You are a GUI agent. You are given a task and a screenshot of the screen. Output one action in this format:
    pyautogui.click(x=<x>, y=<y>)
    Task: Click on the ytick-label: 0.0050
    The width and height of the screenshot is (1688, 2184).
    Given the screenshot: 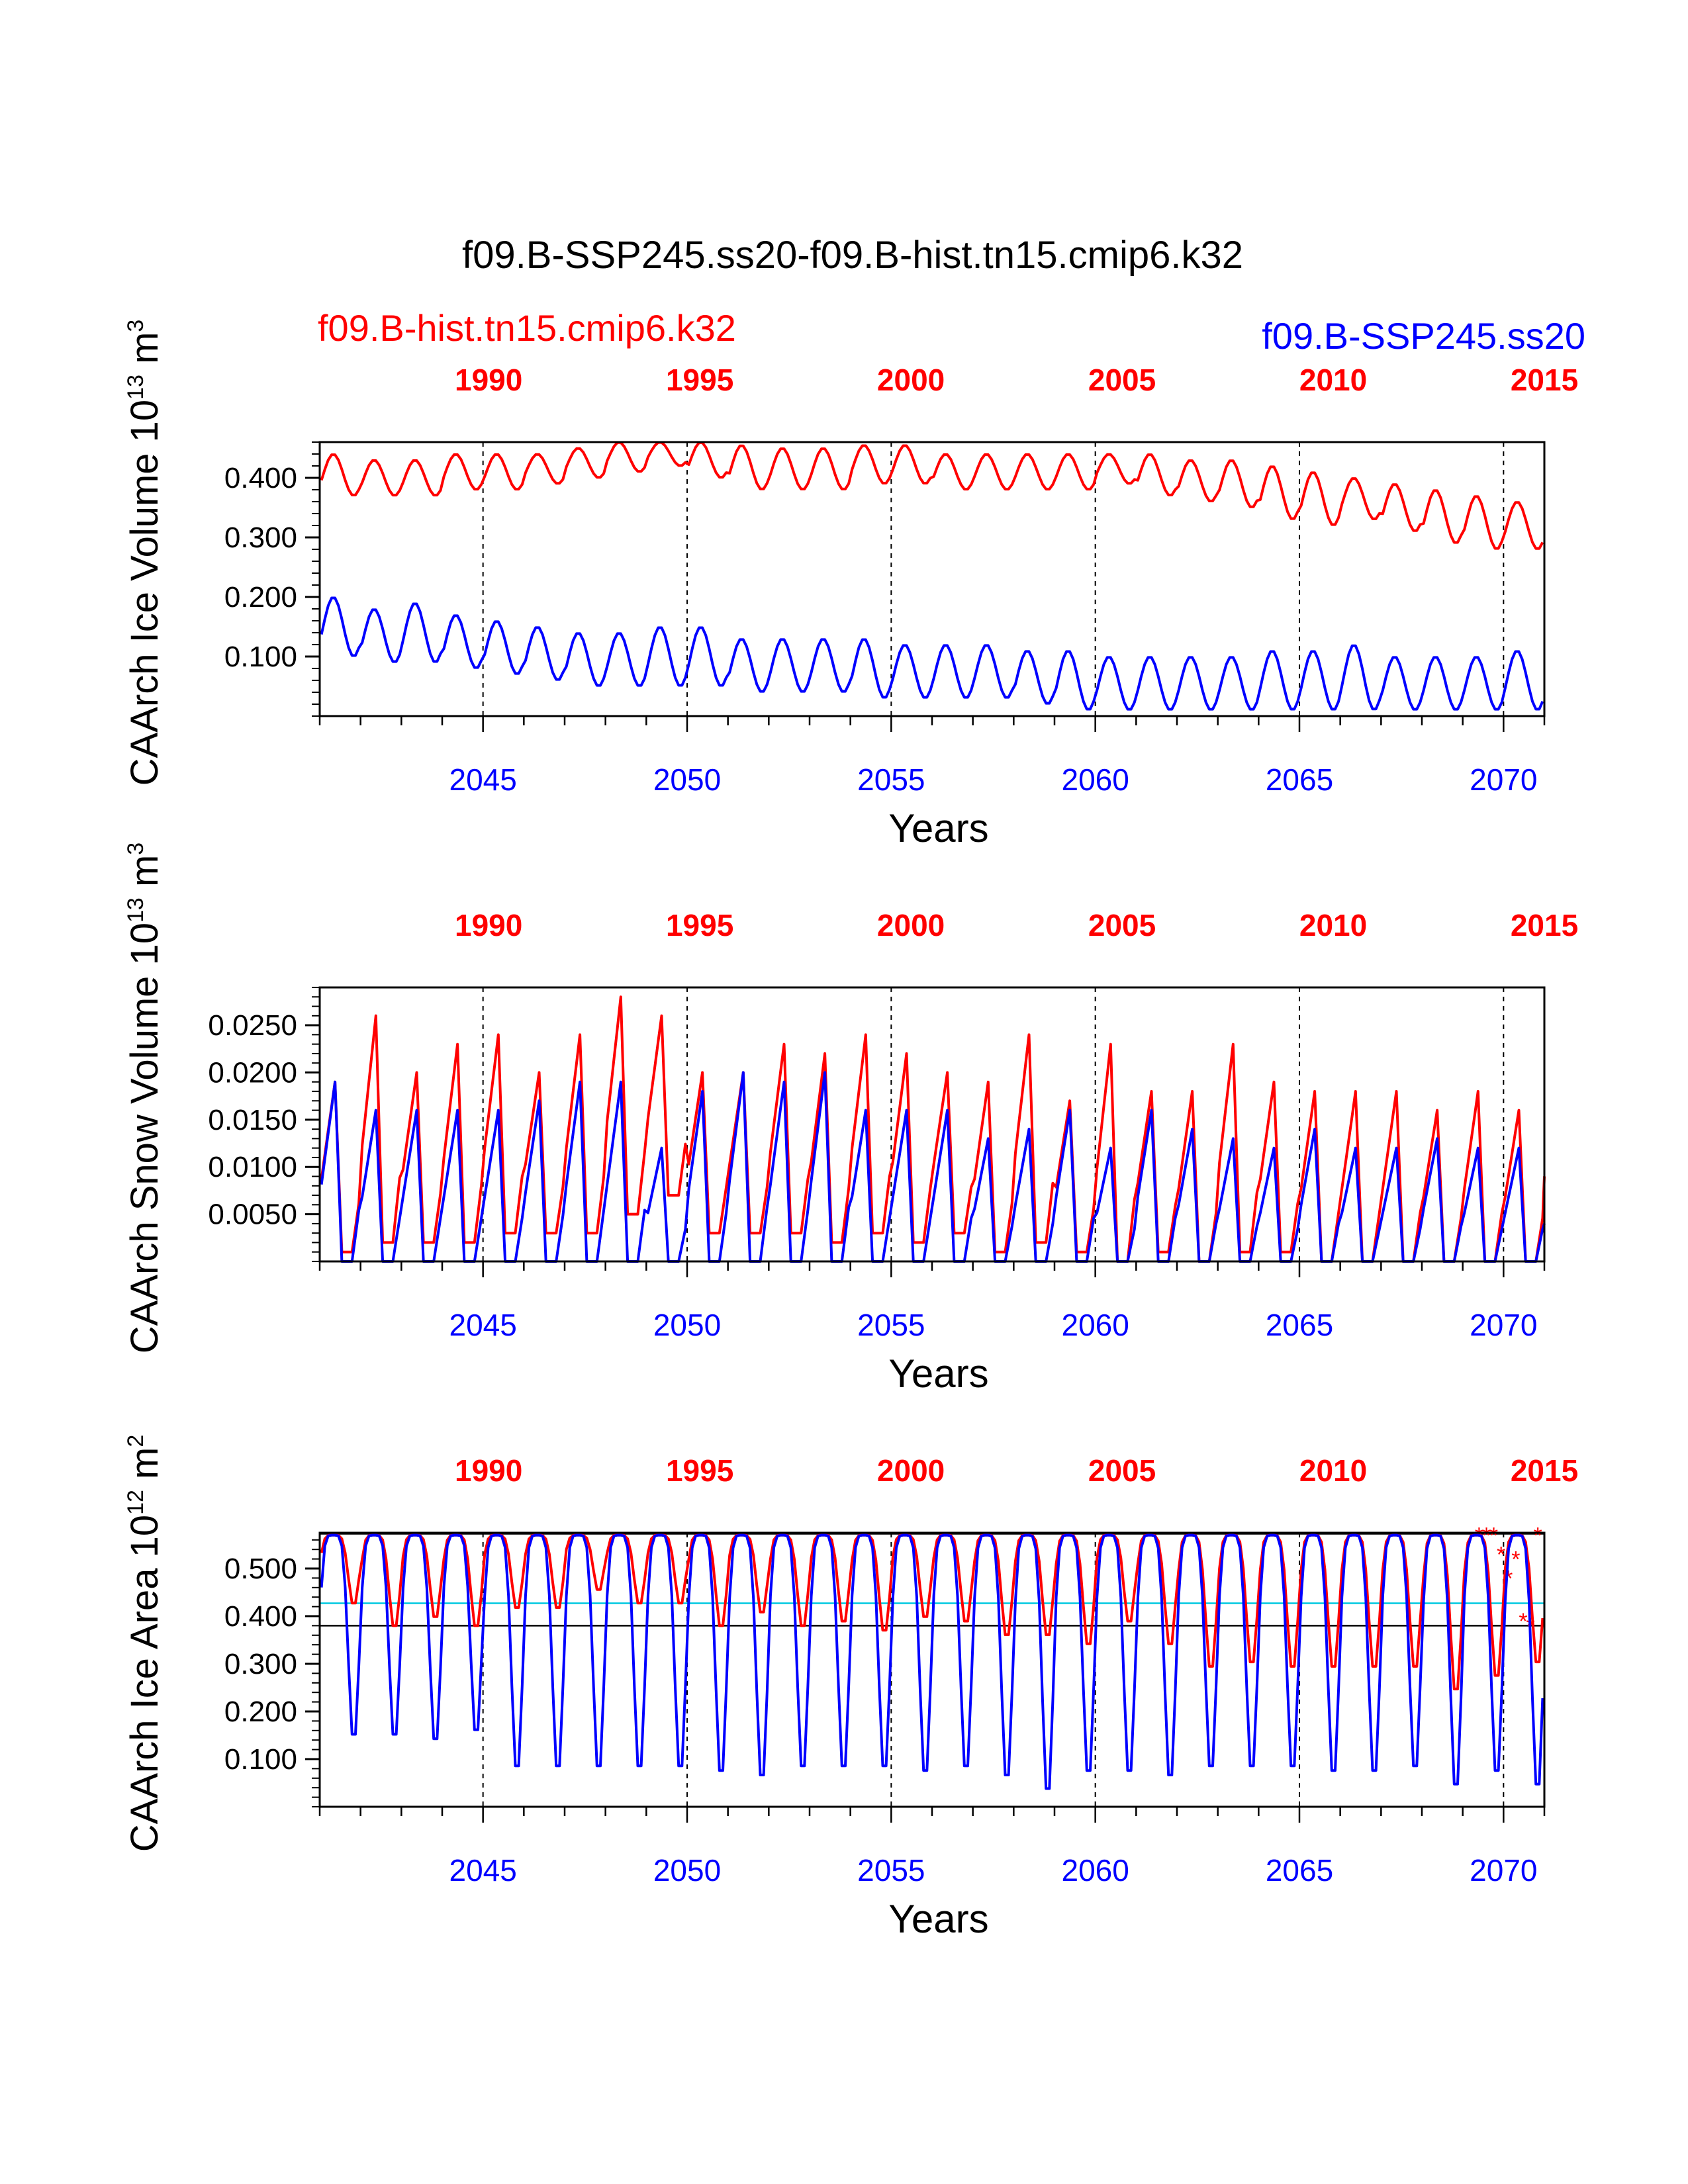 What is the action you would take?
    pyautogui.click(x=252, y=1215)
    